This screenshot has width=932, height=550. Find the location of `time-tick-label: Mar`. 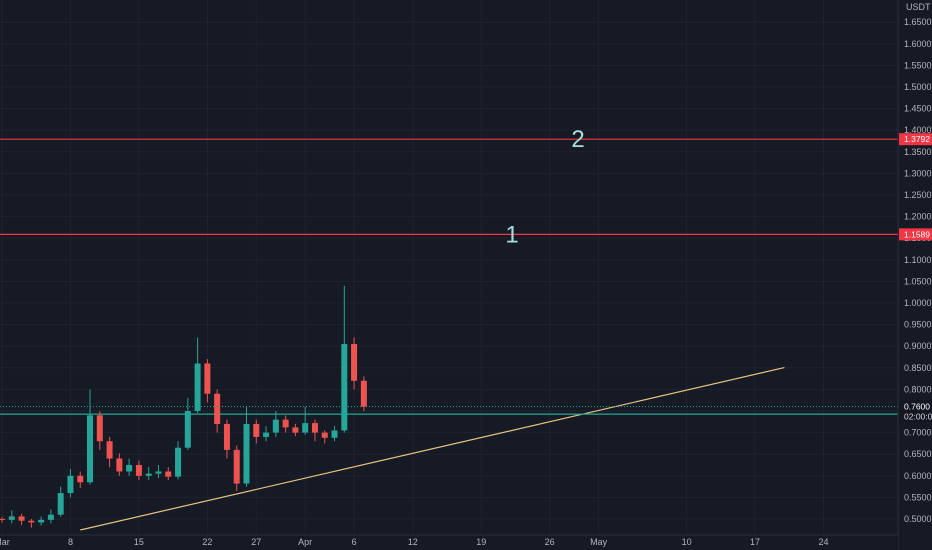

time-tick-label: Mar is located at coordinates (5, 542).